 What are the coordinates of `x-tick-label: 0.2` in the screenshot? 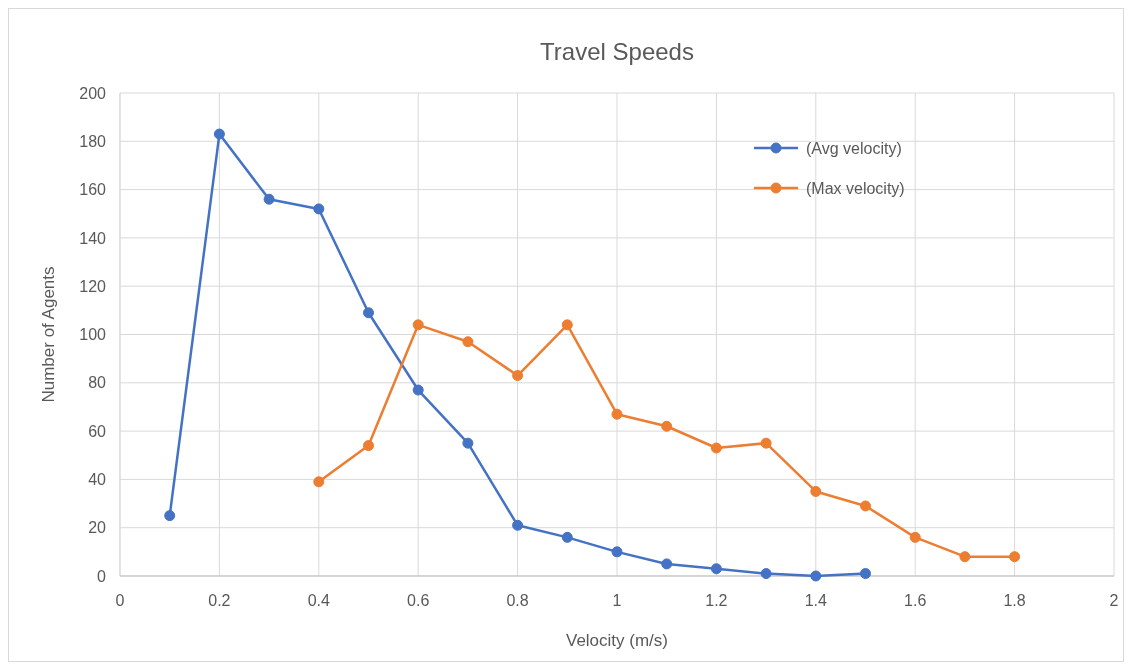 It's located at (219, 600).